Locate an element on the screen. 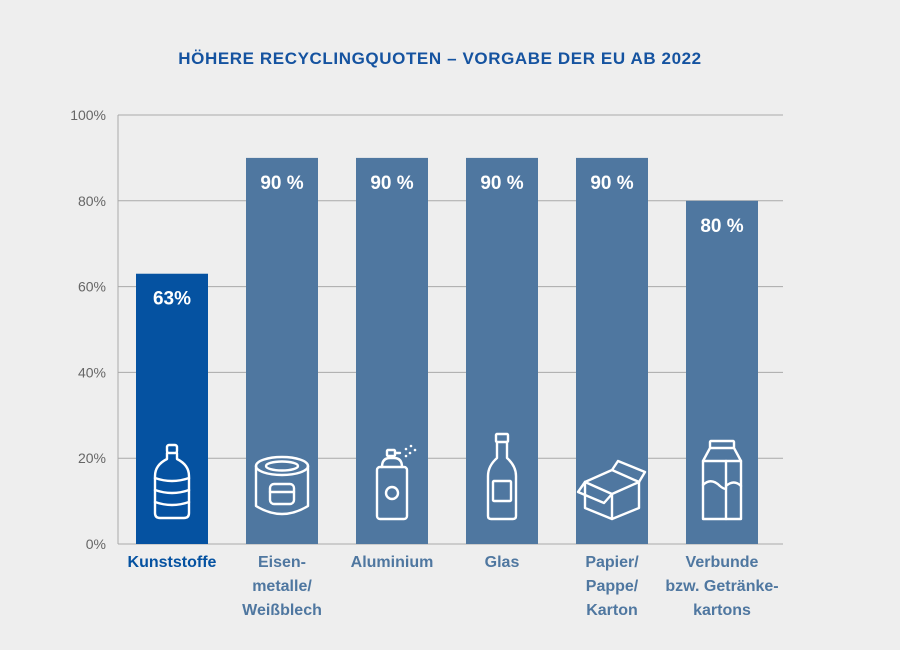  bar-value-label: 80 % is located at coordinates (721, 226).